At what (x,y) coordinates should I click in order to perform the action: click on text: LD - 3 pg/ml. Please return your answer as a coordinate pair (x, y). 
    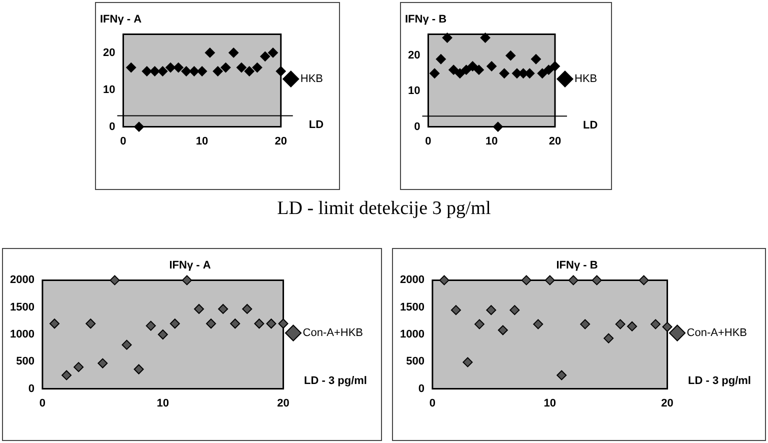
    Looking at the image, I should click on (719, 381).